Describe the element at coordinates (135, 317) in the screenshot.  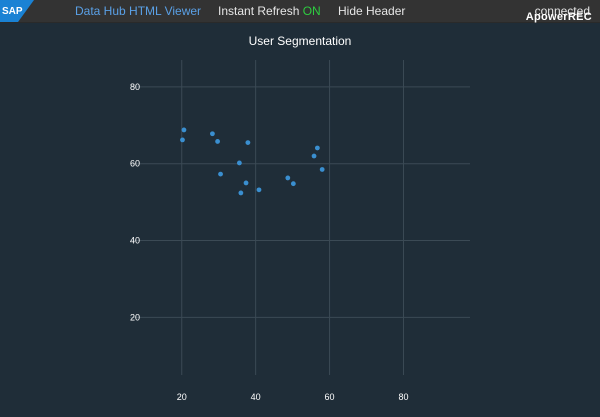
I see `y-tick-label: 20` at that location.